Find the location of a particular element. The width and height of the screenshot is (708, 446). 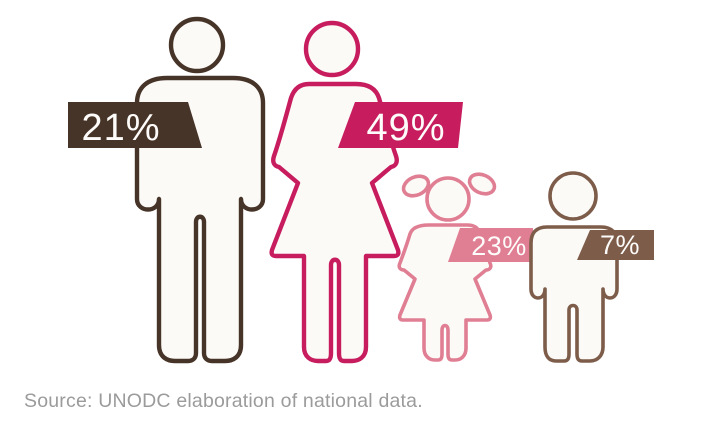

girl-pigtail-right-icon is located at coordinates (482, 184).